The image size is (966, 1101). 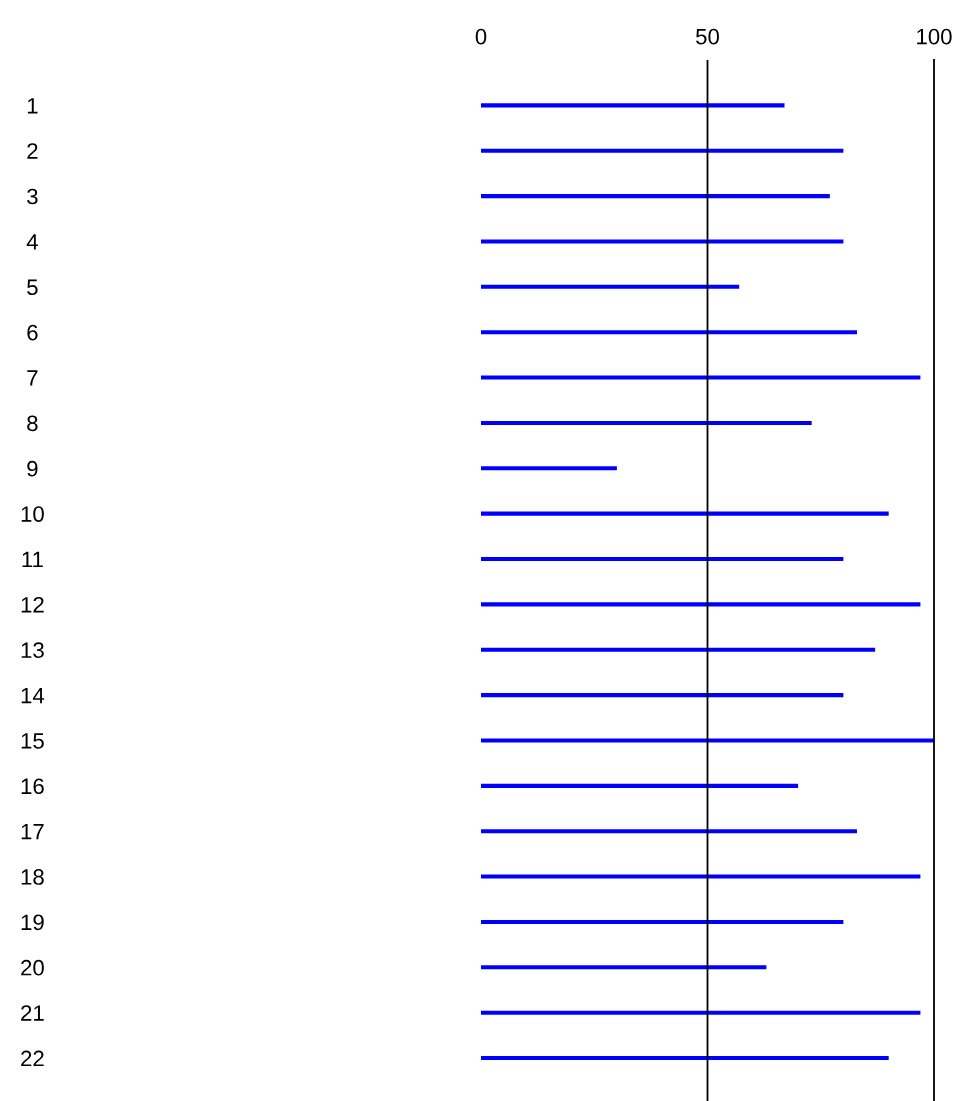 What do you see at coordinates (32, 514) in the screenshot?
I see `y-tick-label: 10` at bounding box center [32, 514].